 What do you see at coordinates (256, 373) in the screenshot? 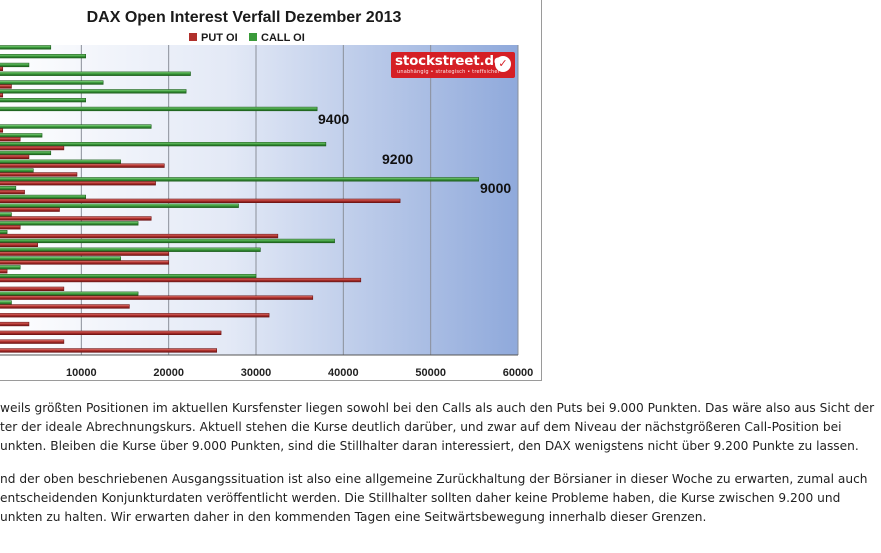
I see `x-tick-label: 30000` at bounding box center [256, 373].